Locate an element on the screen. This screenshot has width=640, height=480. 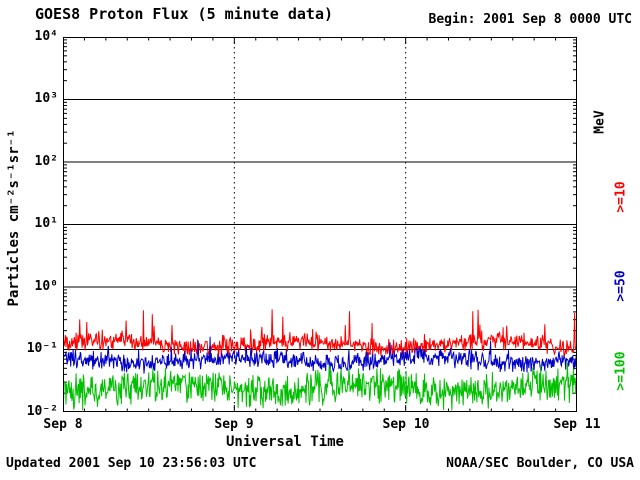
chart-title: GOES8 Proton Flux (5 minute data) is located at coordinates (184, 14).